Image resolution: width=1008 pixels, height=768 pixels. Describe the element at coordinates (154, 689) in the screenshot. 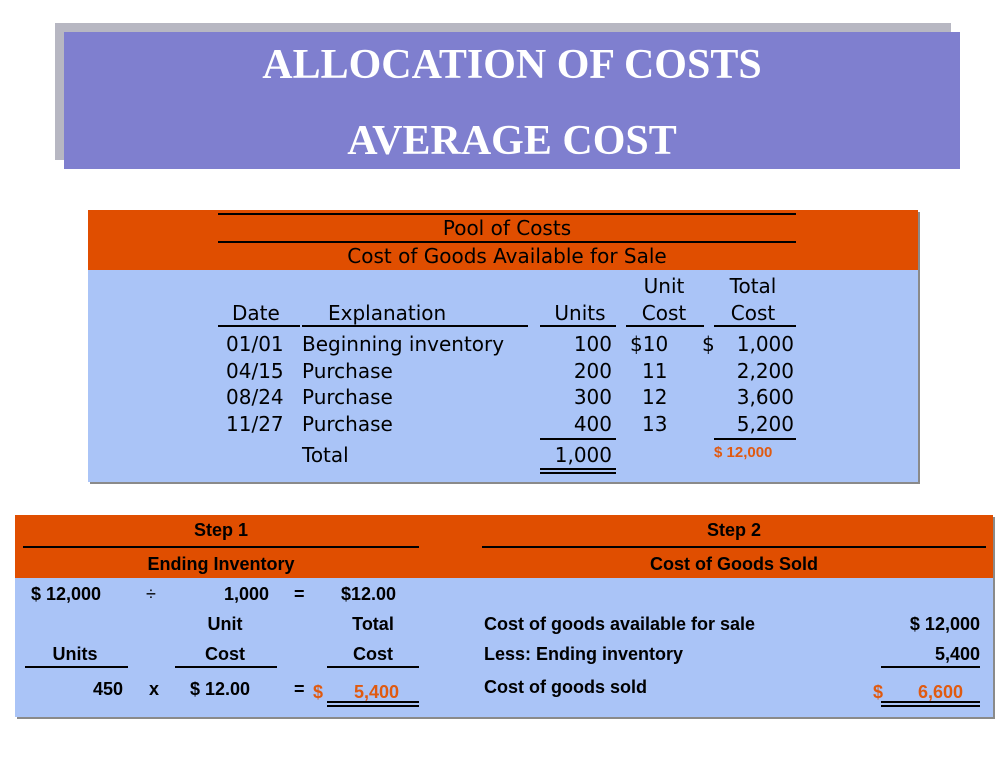

I see `times-sign: x` at that location.